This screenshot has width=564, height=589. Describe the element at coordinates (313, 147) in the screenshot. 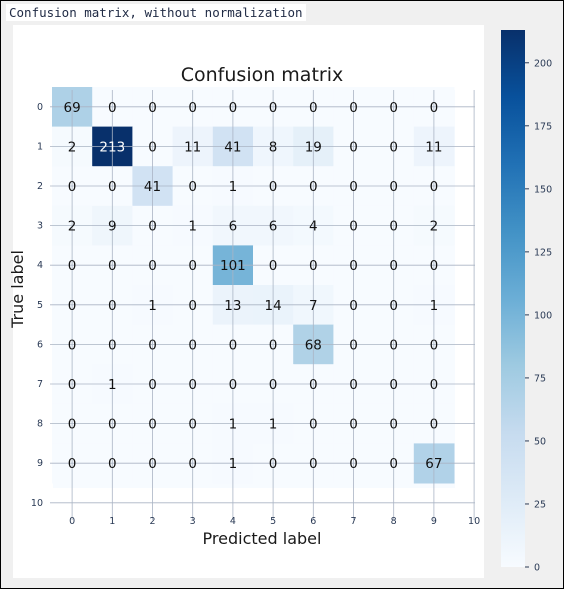

I see `cell-value-label: 19` at that location.